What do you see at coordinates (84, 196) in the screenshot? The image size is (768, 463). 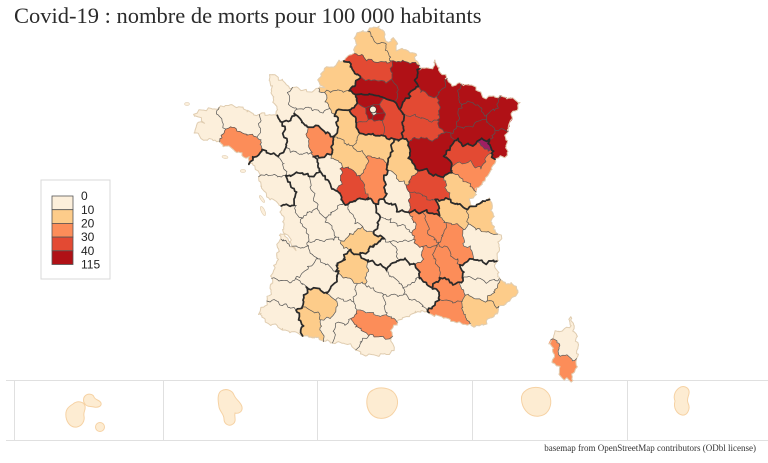 I see `svg-text: 0` at bounding box center [84, 196].